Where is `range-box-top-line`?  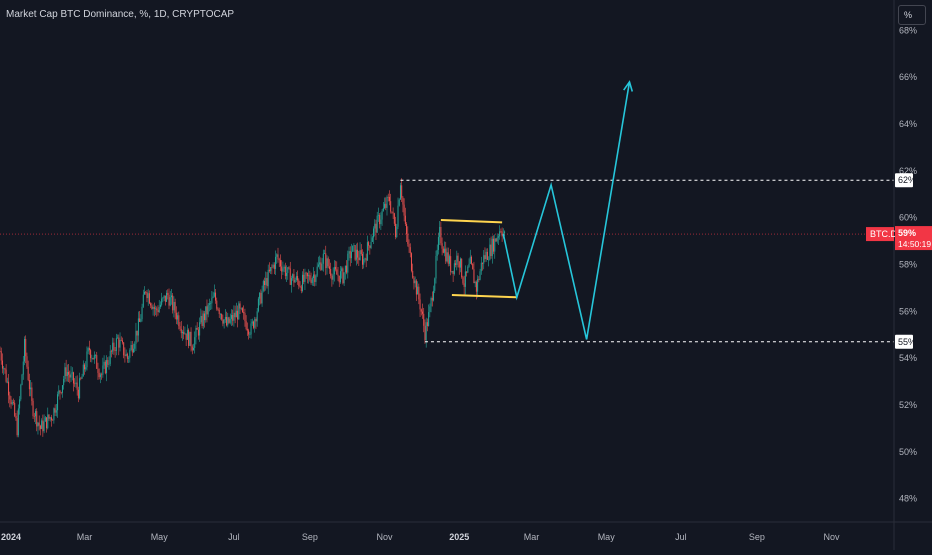
range-box-top-line is located at coordinates (471, 221).